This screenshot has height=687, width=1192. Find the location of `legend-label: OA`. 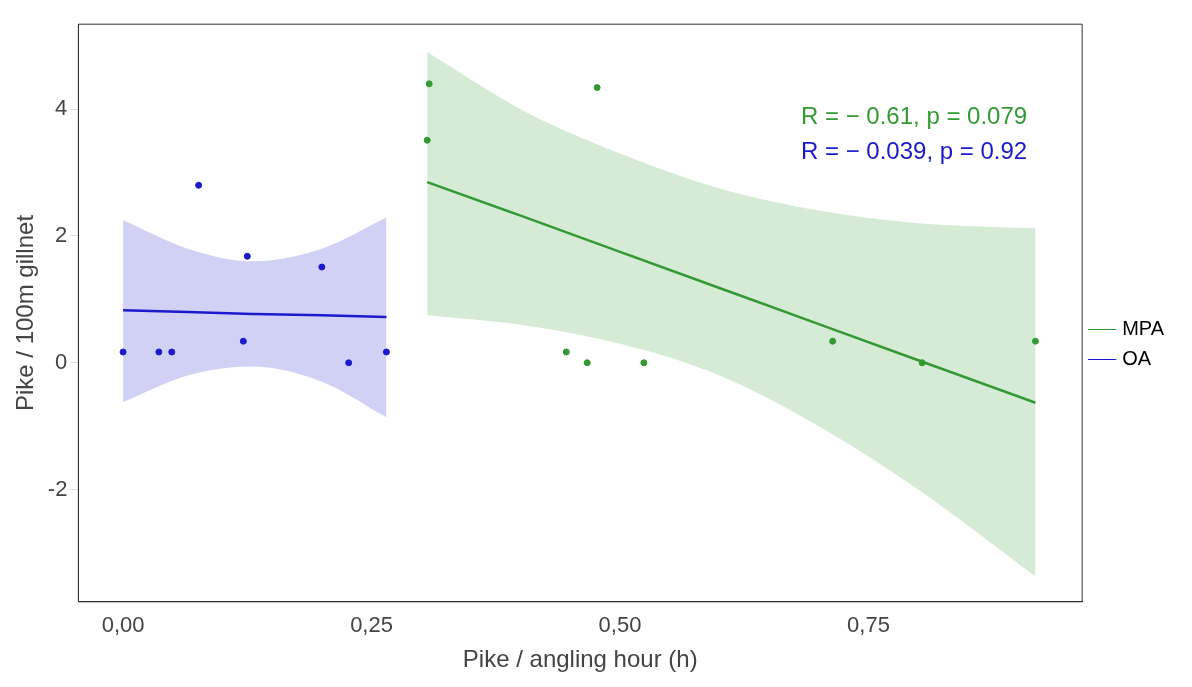

legend-label: OA is located at coordinates (1137, 358).